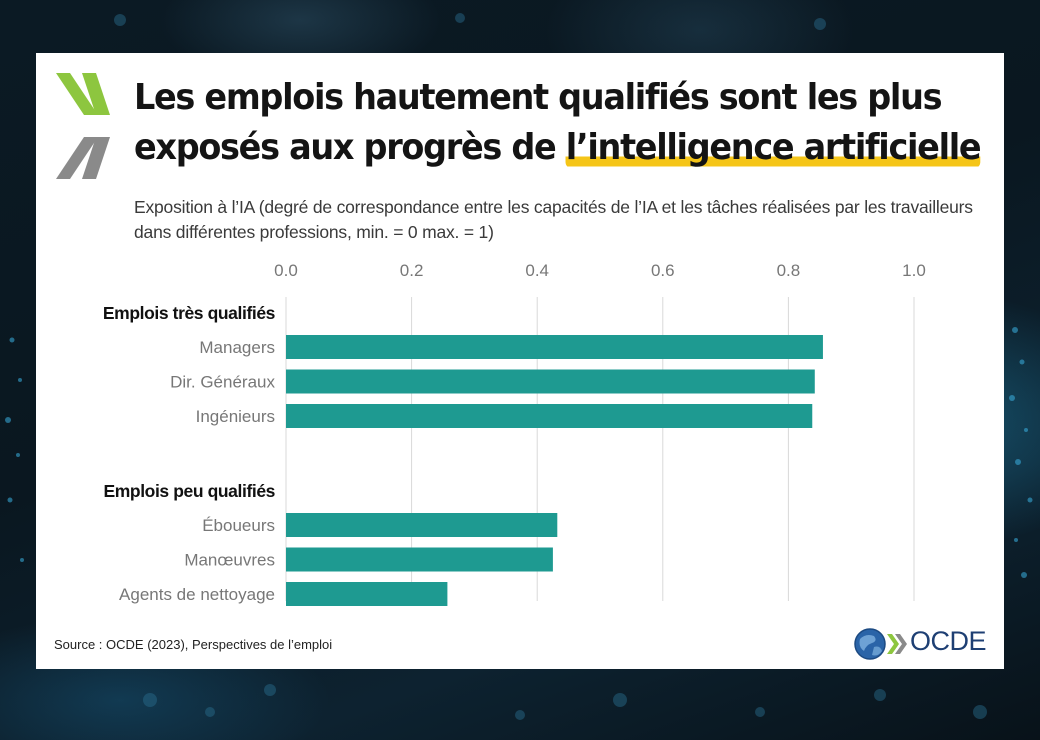 This screenshot has width=1040, height=740. What do you see at coordinates (350, 147) in the screenshot?
I see `title-line-2: exposés aux progrès de` at bounding box center [350, 147].